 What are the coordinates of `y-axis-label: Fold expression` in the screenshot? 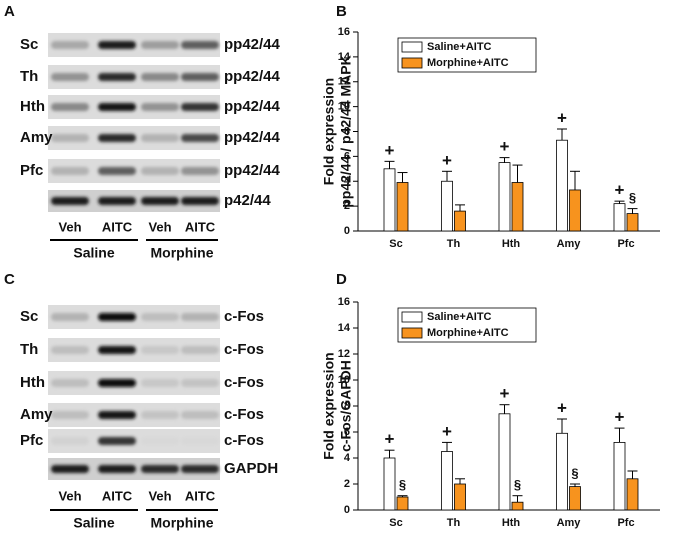 It's located at (329, 131).